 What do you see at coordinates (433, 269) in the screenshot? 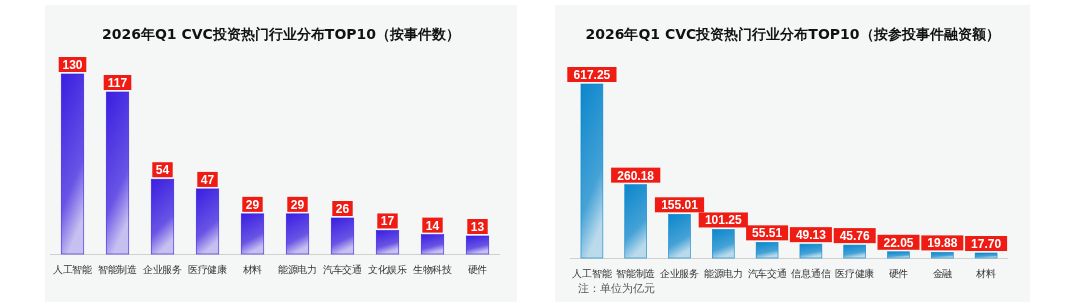
I see `x-tick-label: 生物科技` at bounding box center [433, 269].